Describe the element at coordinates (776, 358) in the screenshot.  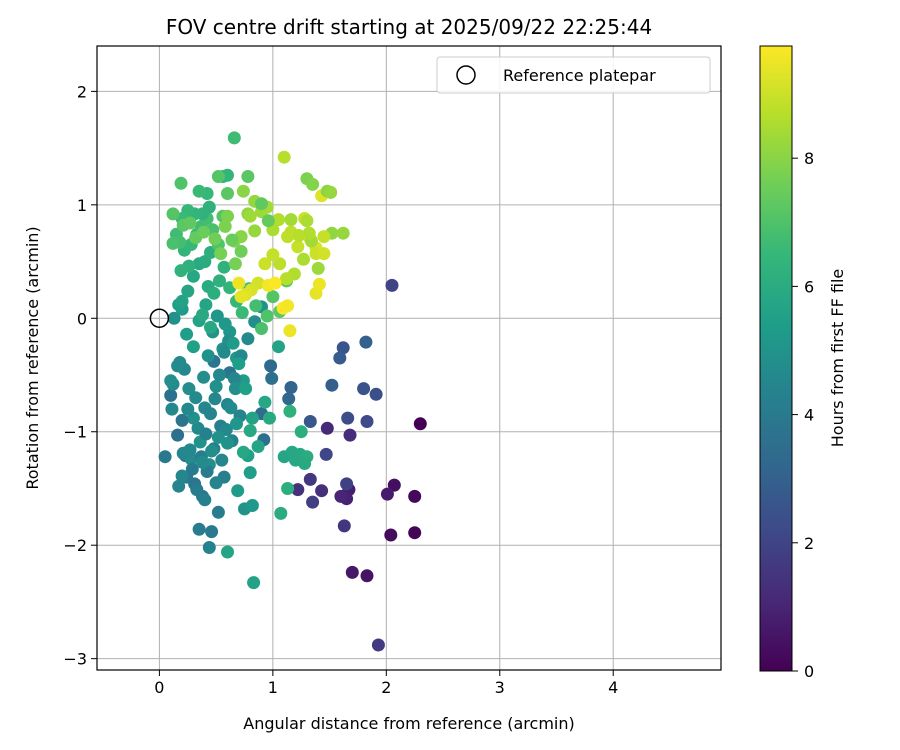
I see `colorbar-gradient` at that location.